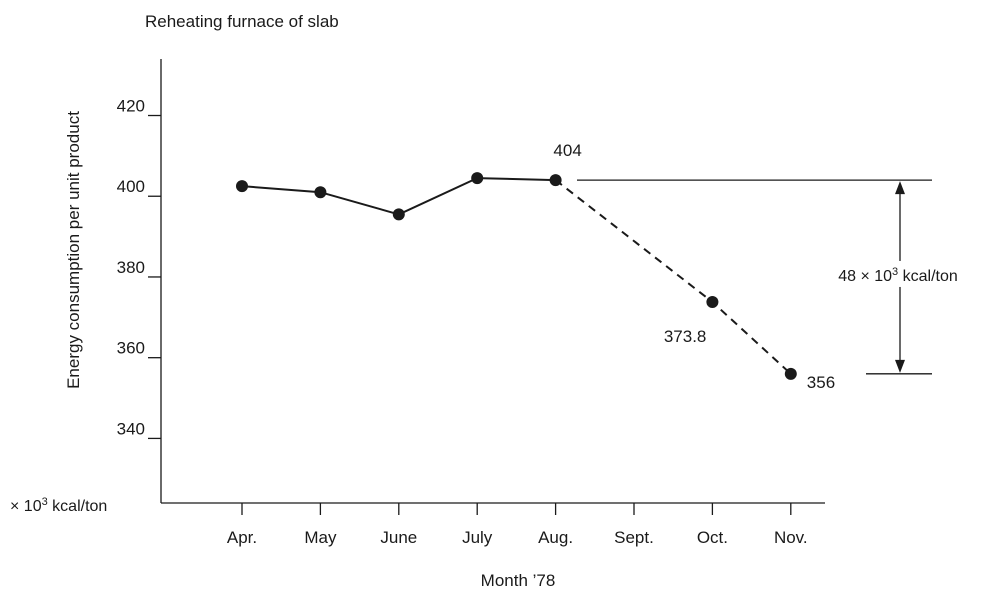 This screenshot has height=594, width=994. I want to click on data-label: 356, so click(821, 382).